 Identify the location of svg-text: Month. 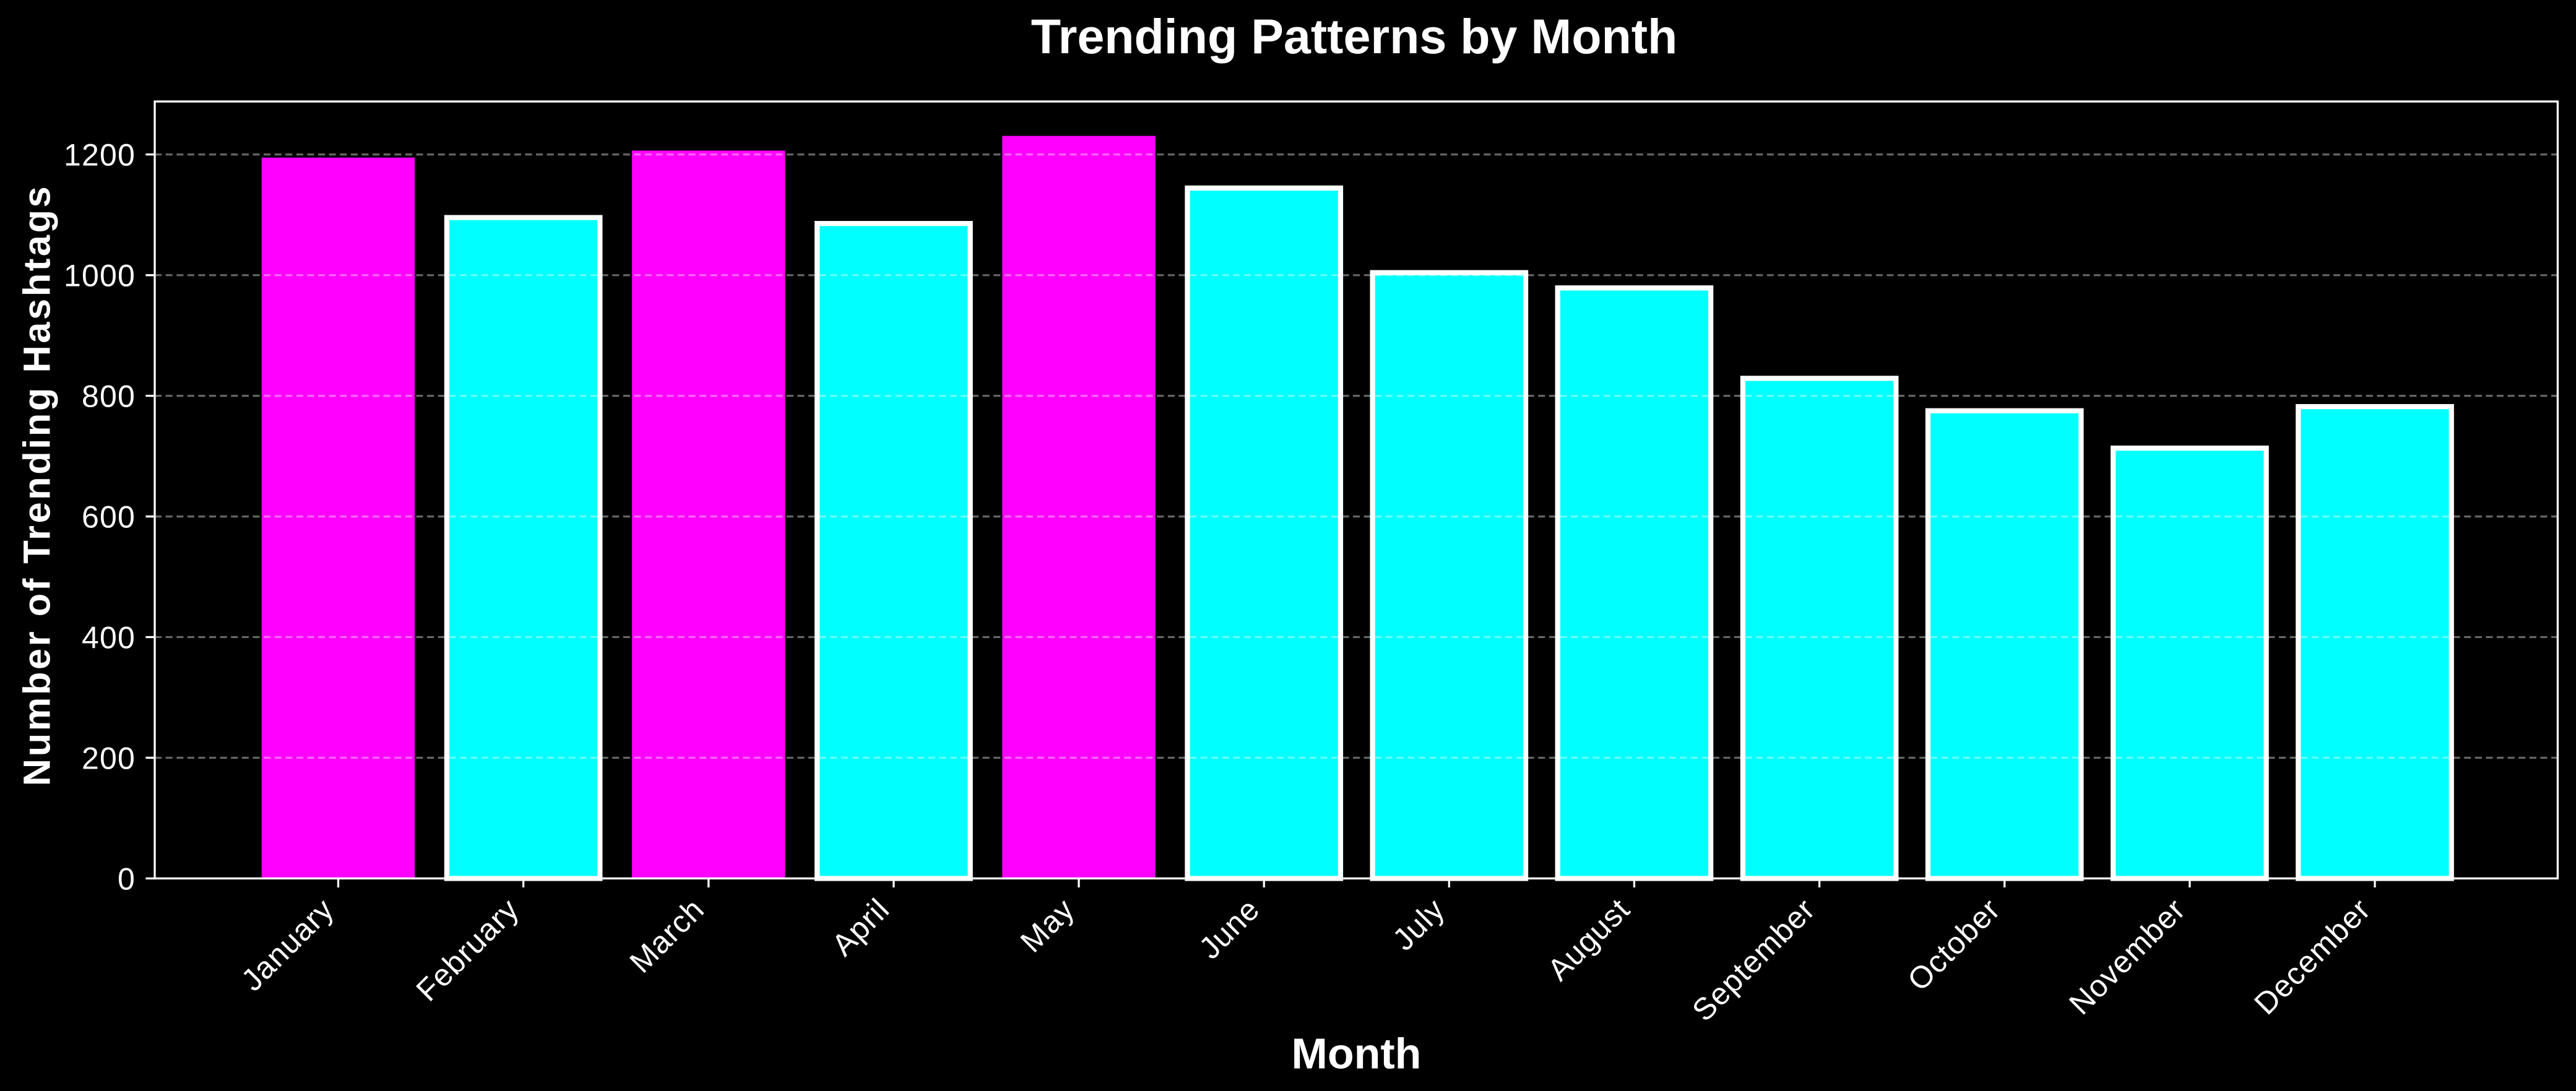
(1357, 1053).